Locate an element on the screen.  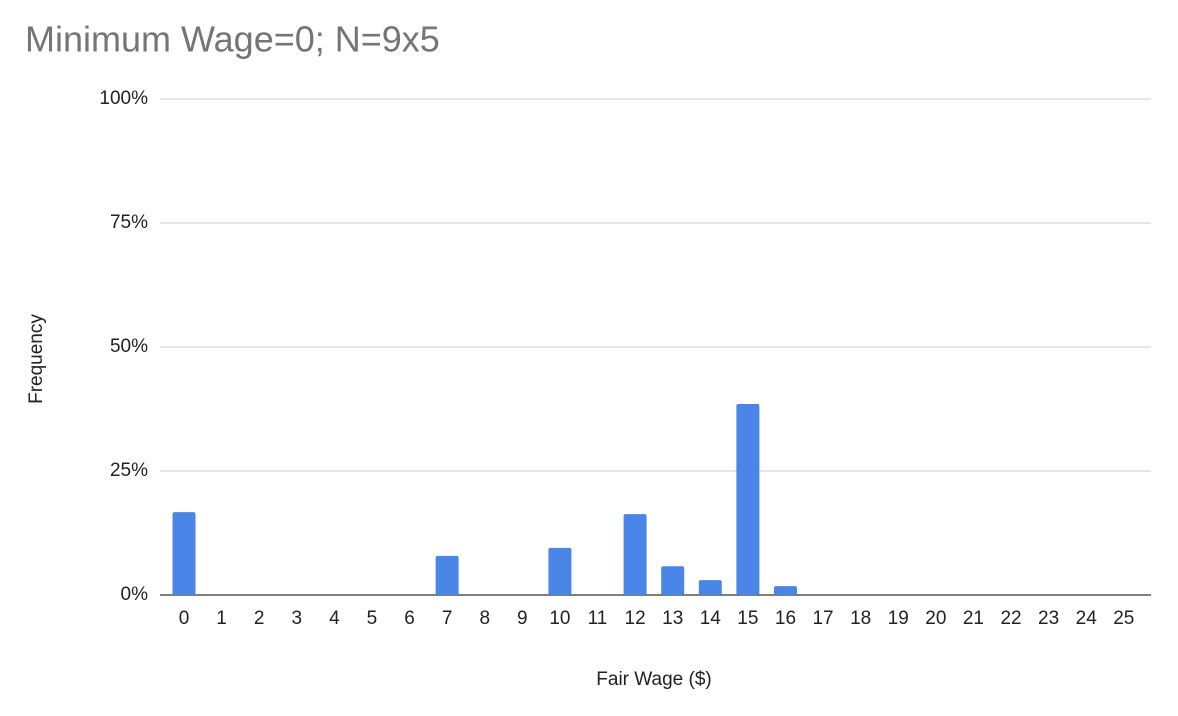
x-tick-label: 17 is located at coordinates (822, 618).